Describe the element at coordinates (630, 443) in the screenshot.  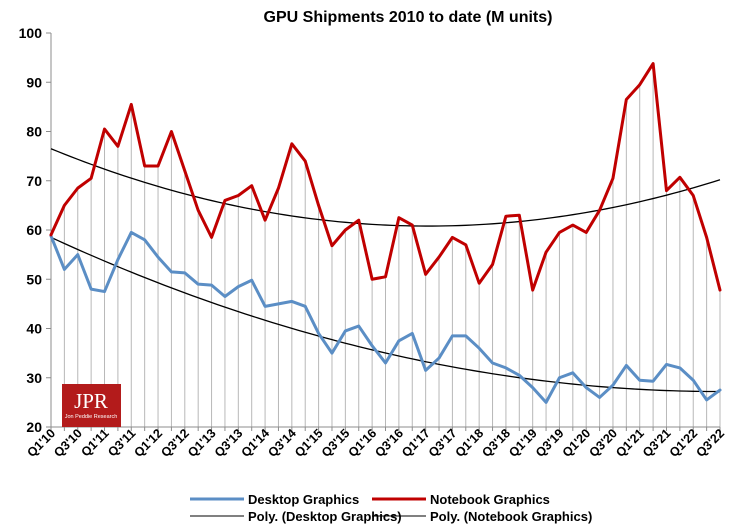
I see `x-tick-label: Q1'21` at that location.